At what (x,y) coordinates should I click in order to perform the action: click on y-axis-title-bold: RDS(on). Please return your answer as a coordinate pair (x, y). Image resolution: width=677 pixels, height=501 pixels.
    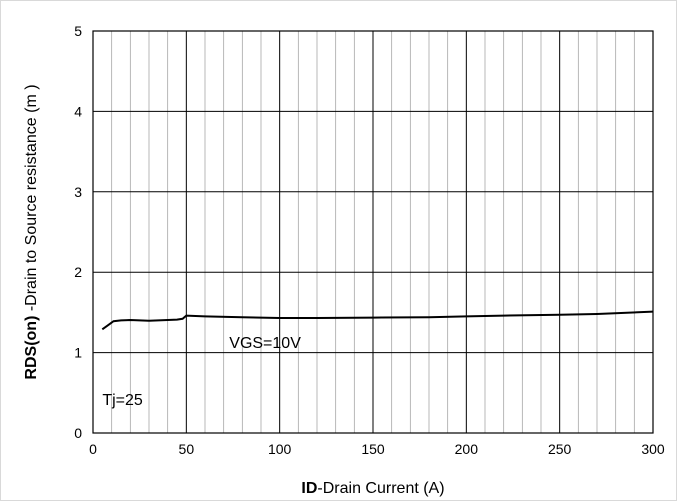
    Looking at the image, I should click on (31, 348).